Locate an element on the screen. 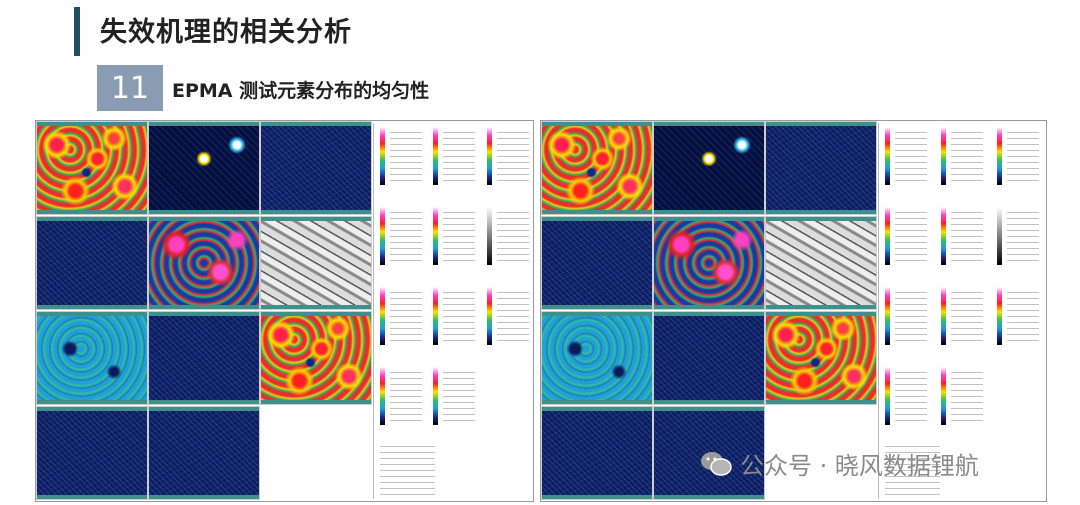 Image resolution: width=1080 pixels, height=505 pixels. watermark-text: 公众号 · 晓风数据锂航 is located at coordinates (859, 466).